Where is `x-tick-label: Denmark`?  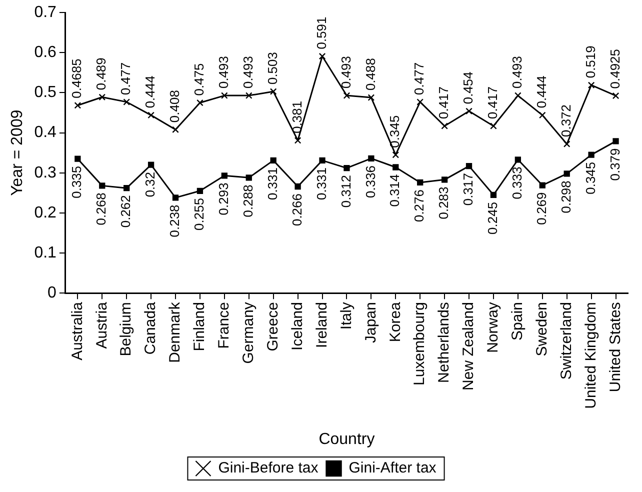
x-tick-label: Denmark is located at coordinates (175, 332).